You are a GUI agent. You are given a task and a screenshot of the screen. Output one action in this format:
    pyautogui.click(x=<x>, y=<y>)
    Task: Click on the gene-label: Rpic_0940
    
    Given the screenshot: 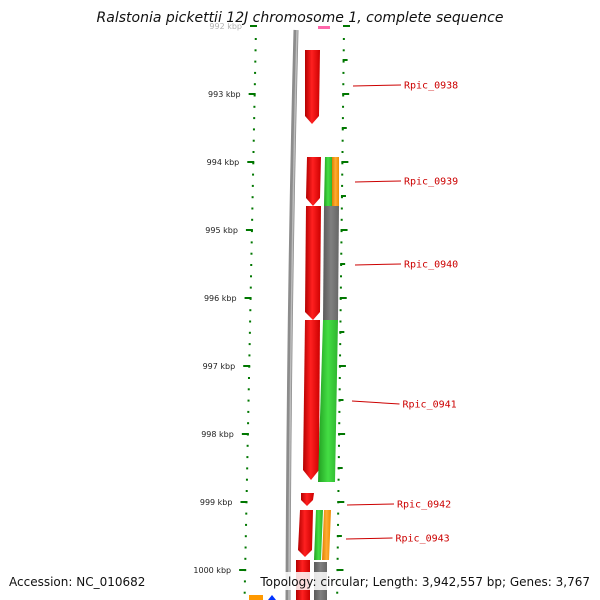 What is the action you would take?
    pyautogui.click(x=431, y=265)
    